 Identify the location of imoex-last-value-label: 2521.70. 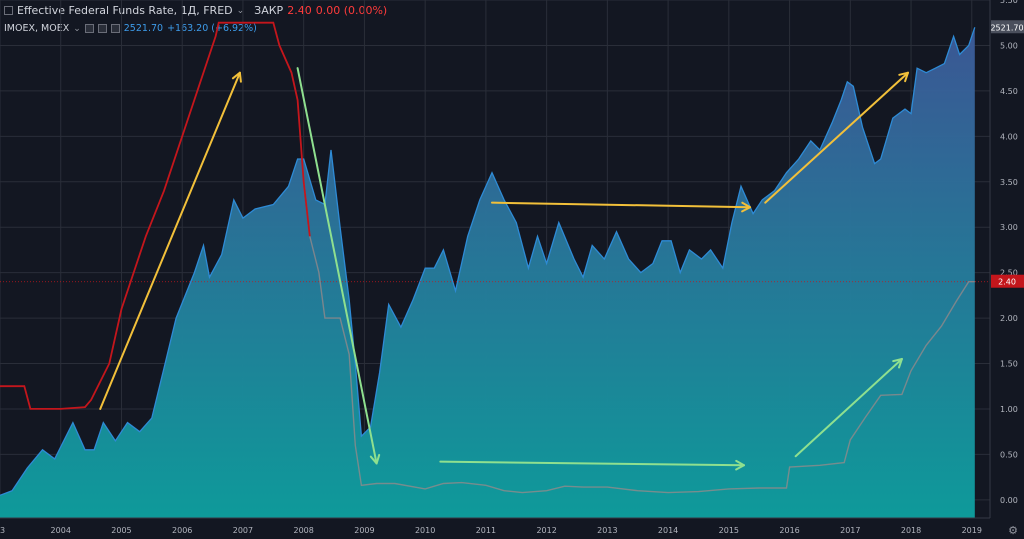
(1006, 27).